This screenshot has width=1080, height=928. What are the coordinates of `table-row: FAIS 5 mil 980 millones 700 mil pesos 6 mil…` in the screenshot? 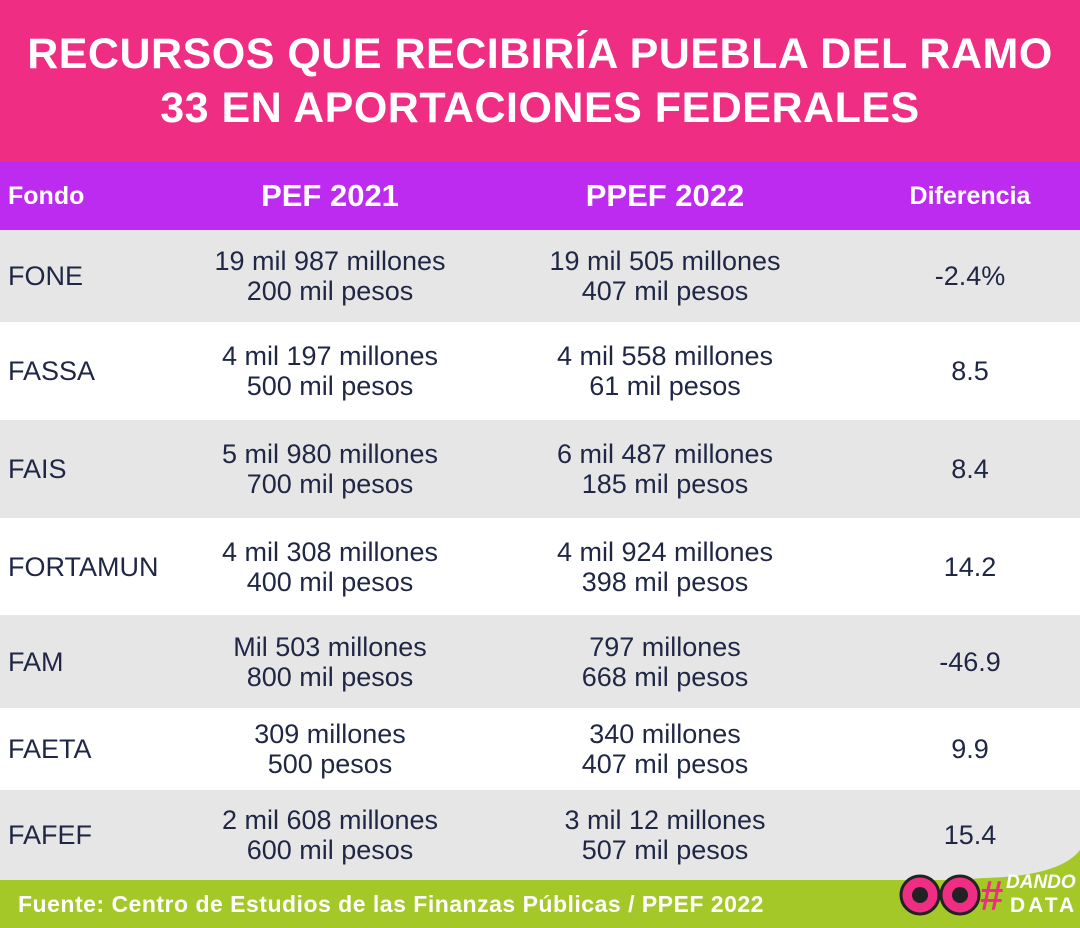 It's located at (540, 469).